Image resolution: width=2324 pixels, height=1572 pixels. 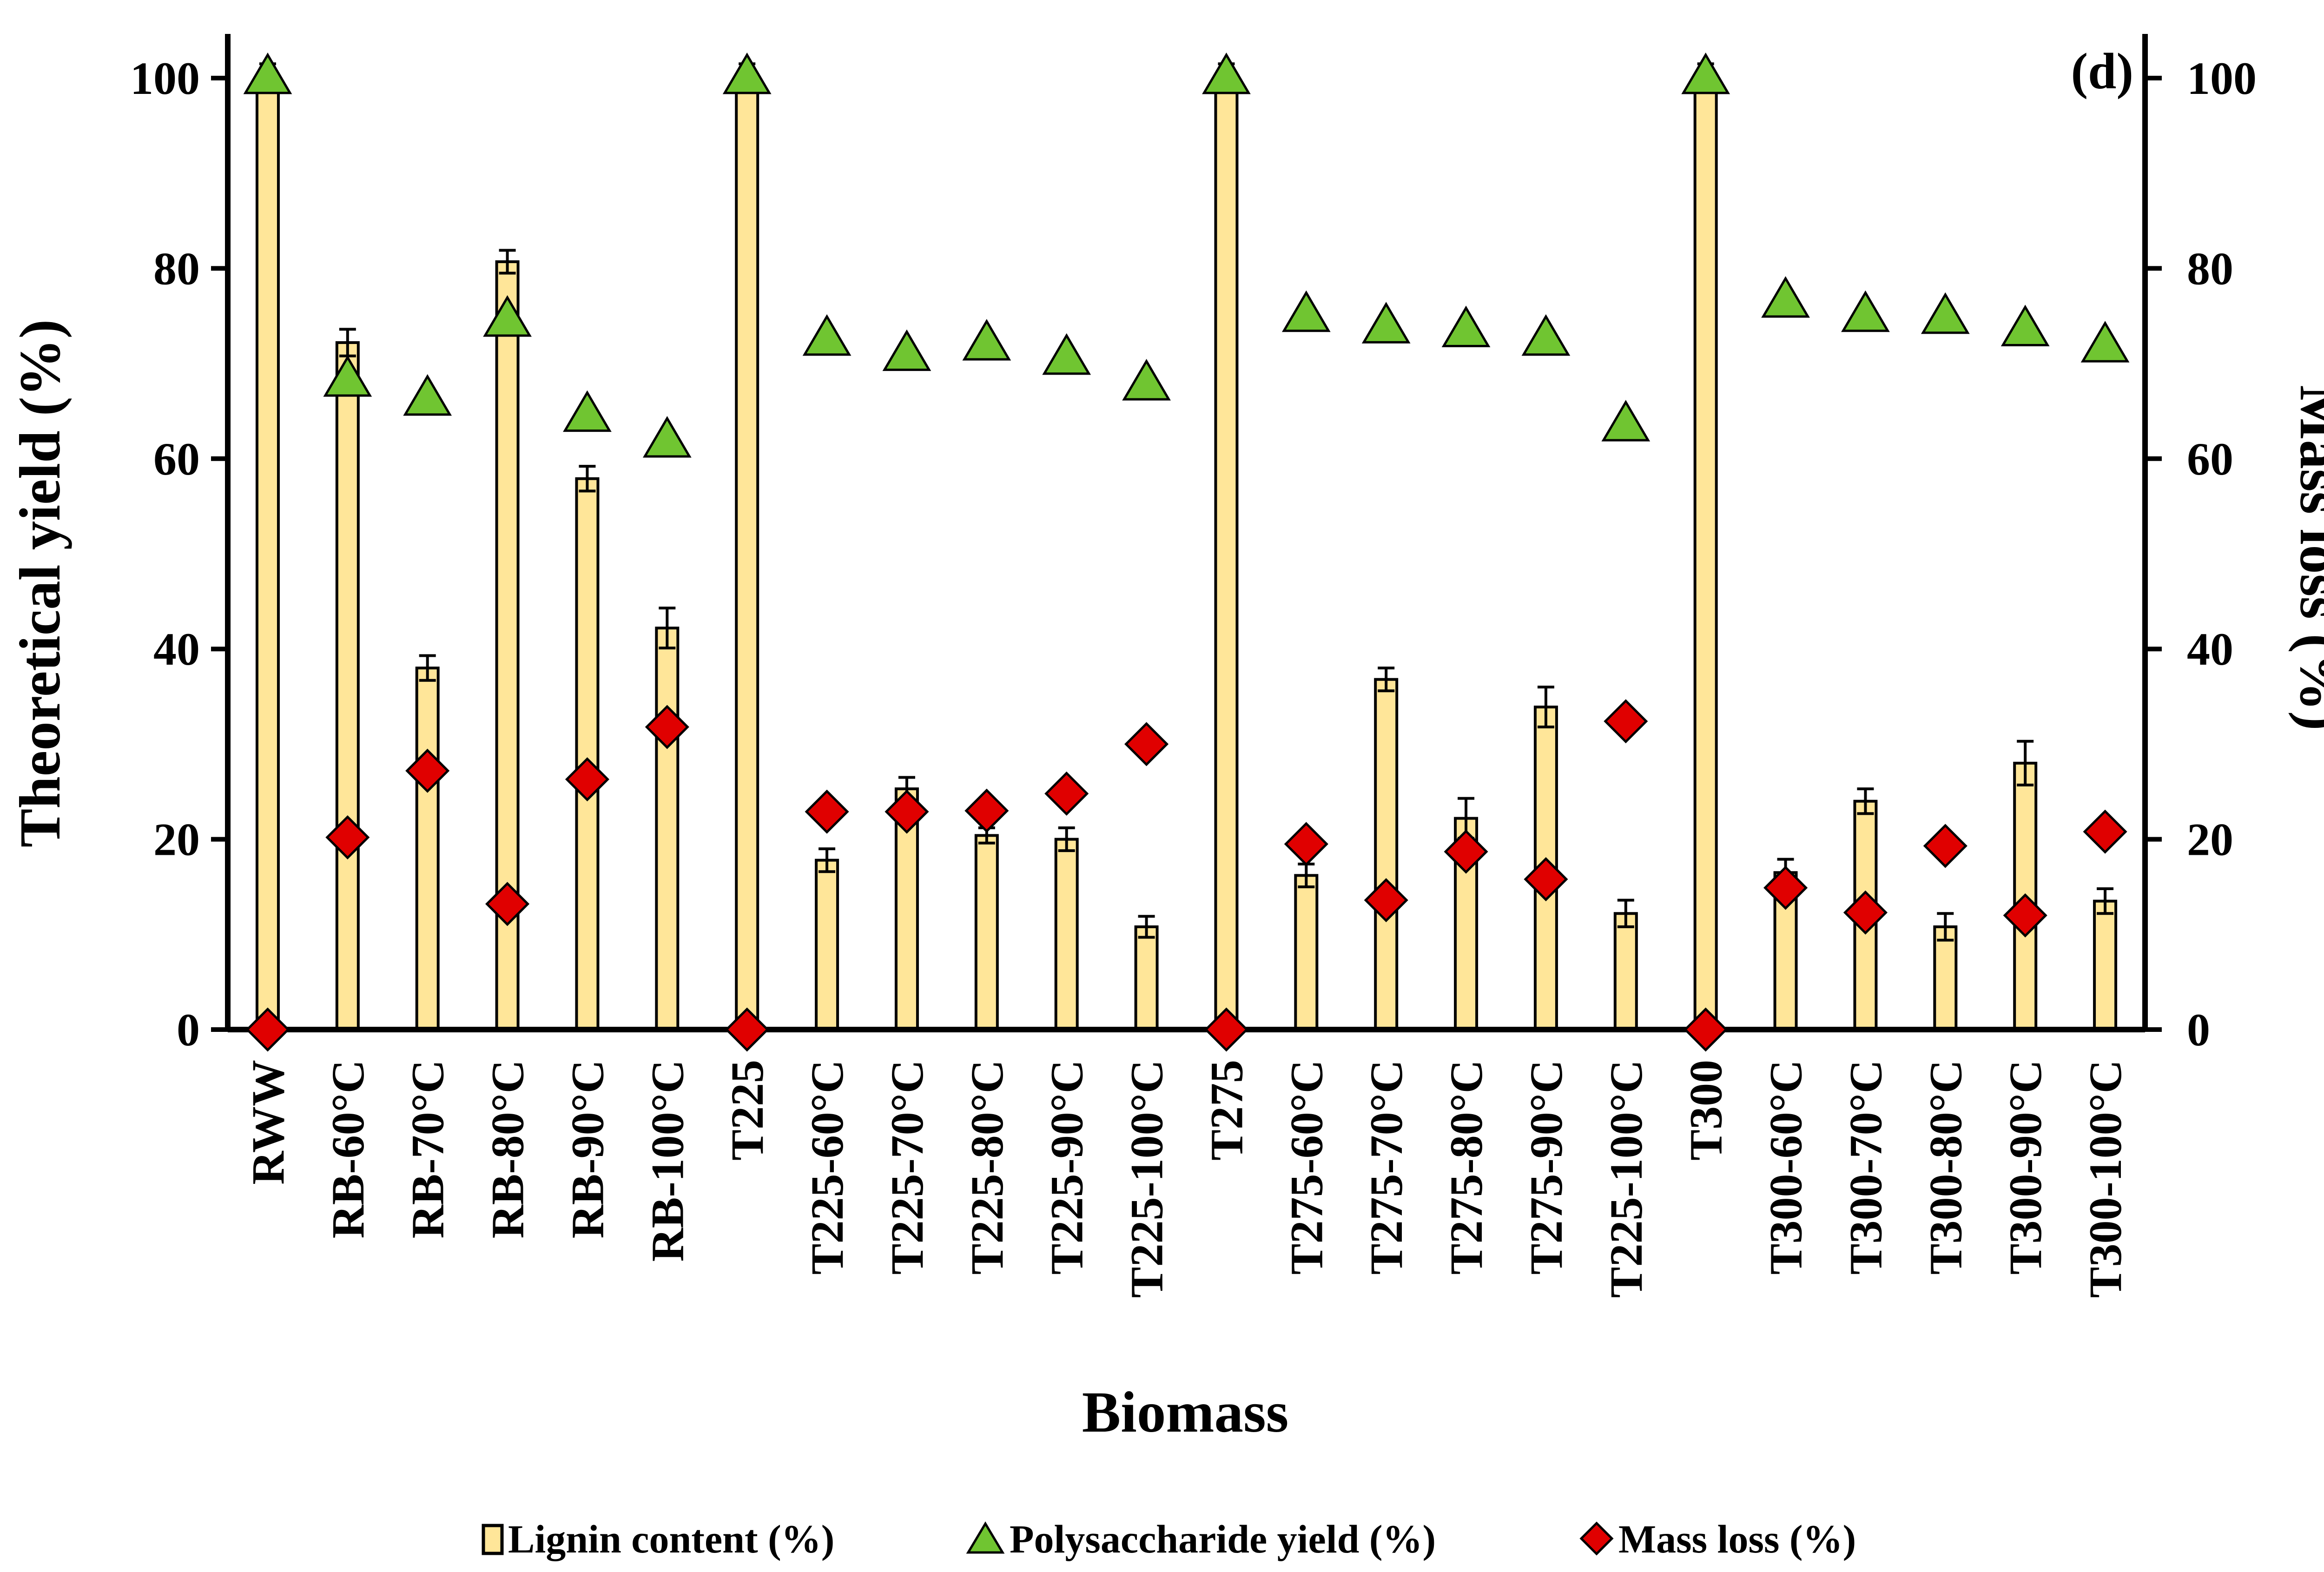 What do you see at coordinates (2210, 268) in the screenshot?
I see `y-tick-label-right: 80` at bounding box center [2210, 268].